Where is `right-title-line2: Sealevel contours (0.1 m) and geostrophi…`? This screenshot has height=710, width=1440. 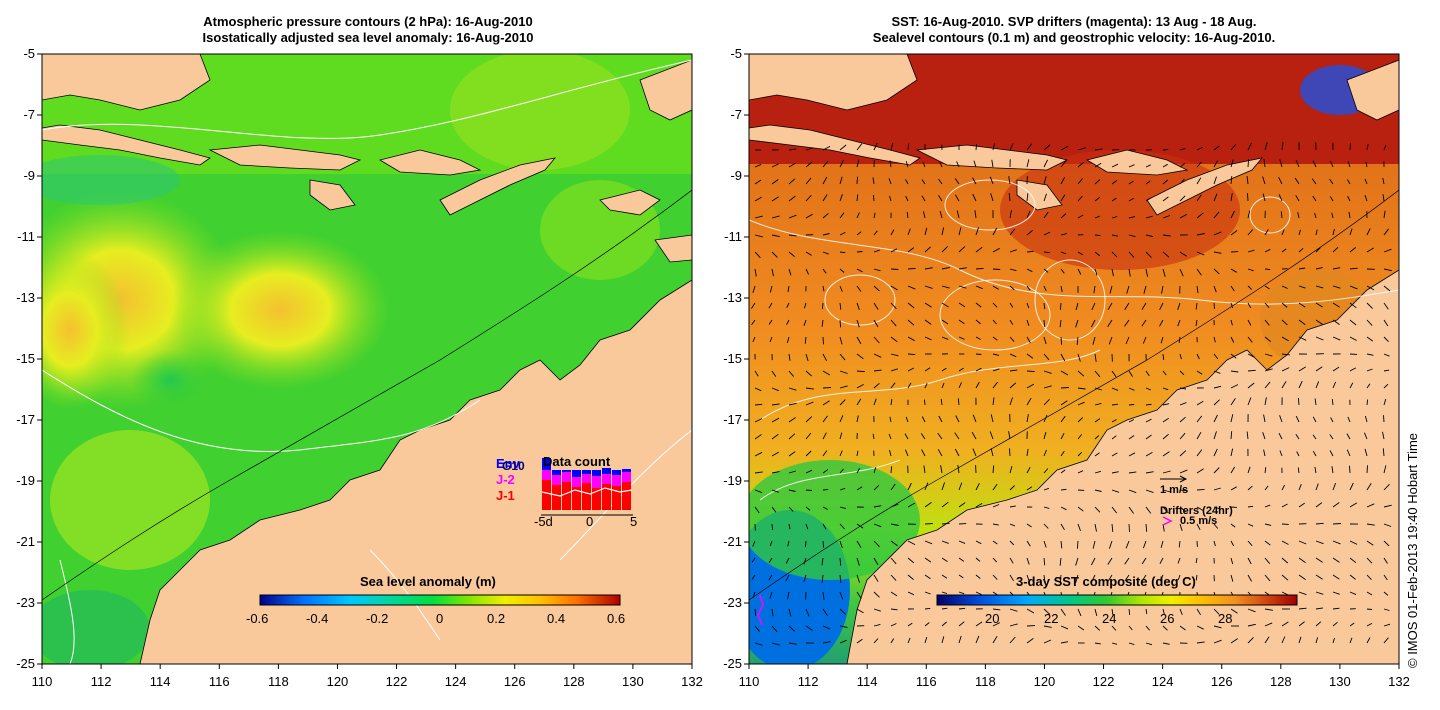
right-title-line2: Sealevel contours (0.1 m) and geostrophi… is located at coordinates (1074, 37).